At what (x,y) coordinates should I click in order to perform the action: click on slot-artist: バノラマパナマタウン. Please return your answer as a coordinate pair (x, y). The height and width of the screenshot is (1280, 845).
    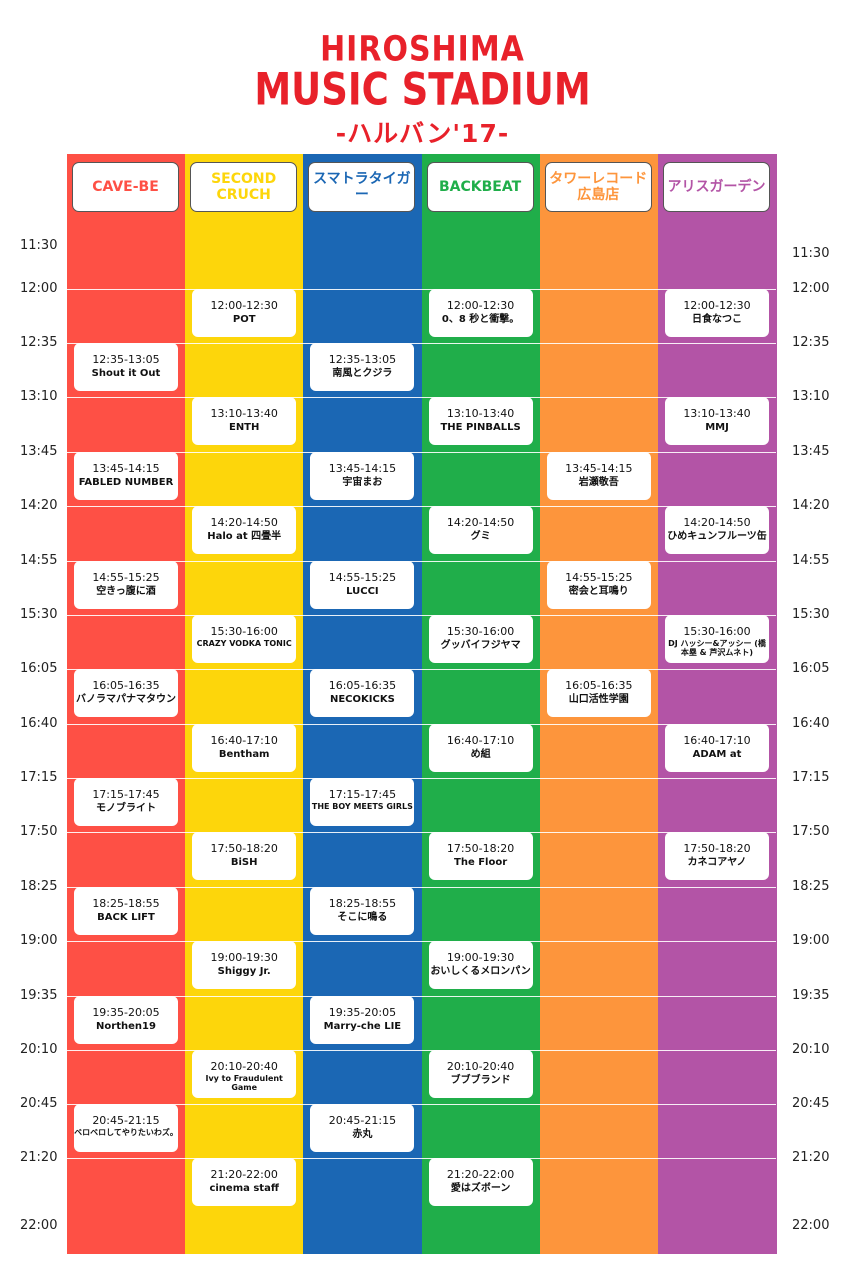
    Looking at the image, I should click on (126, 699).